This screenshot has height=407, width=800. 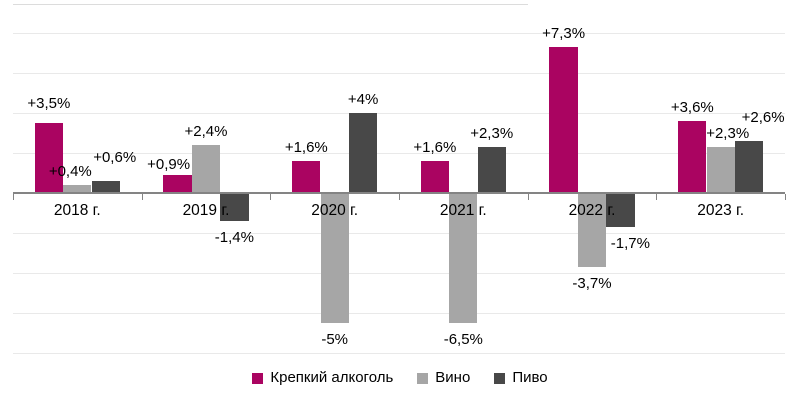 What do you see at coordinates (335, 210) in the screenshot?
I see `x-axis-label-2020: 2020 г.` at bounding box center [335, 210].